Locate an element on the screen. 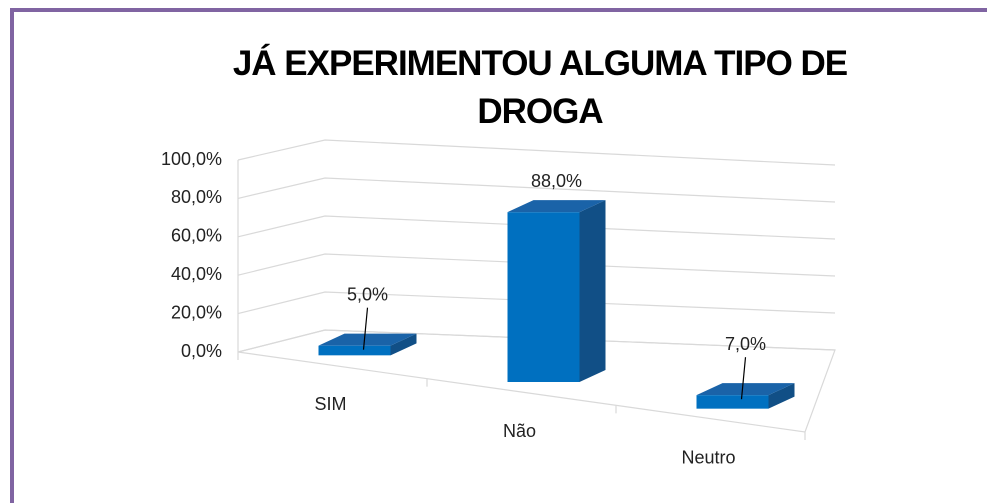 The image size is (987, 503). x-tick-label: Não is located at coordinates (519, 431).